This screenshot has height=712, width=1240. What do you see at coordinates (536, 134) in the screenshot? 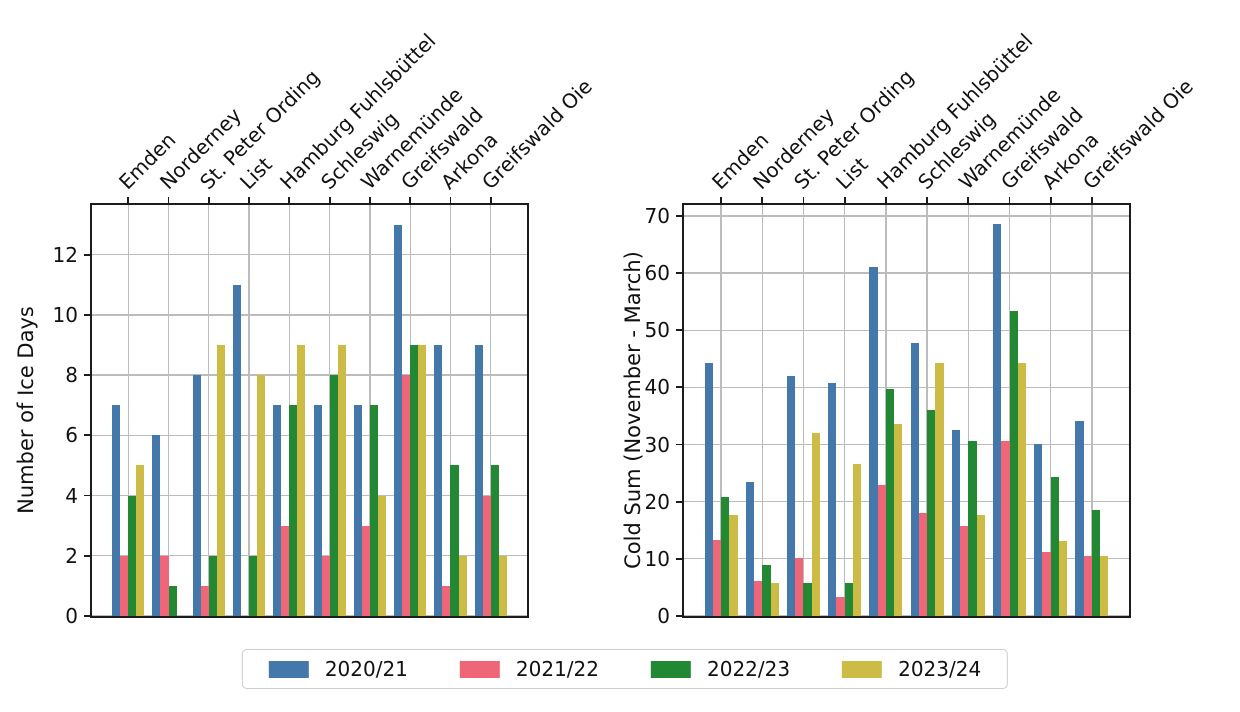
I see `station-label: Greifswald Oie` at bounding box center [536, 134].